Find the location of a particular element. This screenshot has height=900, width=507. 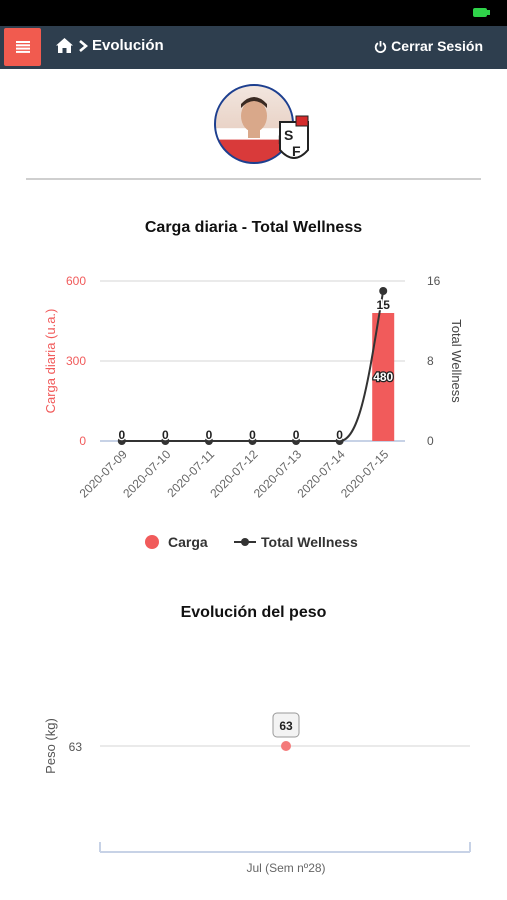

right-tick-label: 16 is located at coordinates (434, 281).